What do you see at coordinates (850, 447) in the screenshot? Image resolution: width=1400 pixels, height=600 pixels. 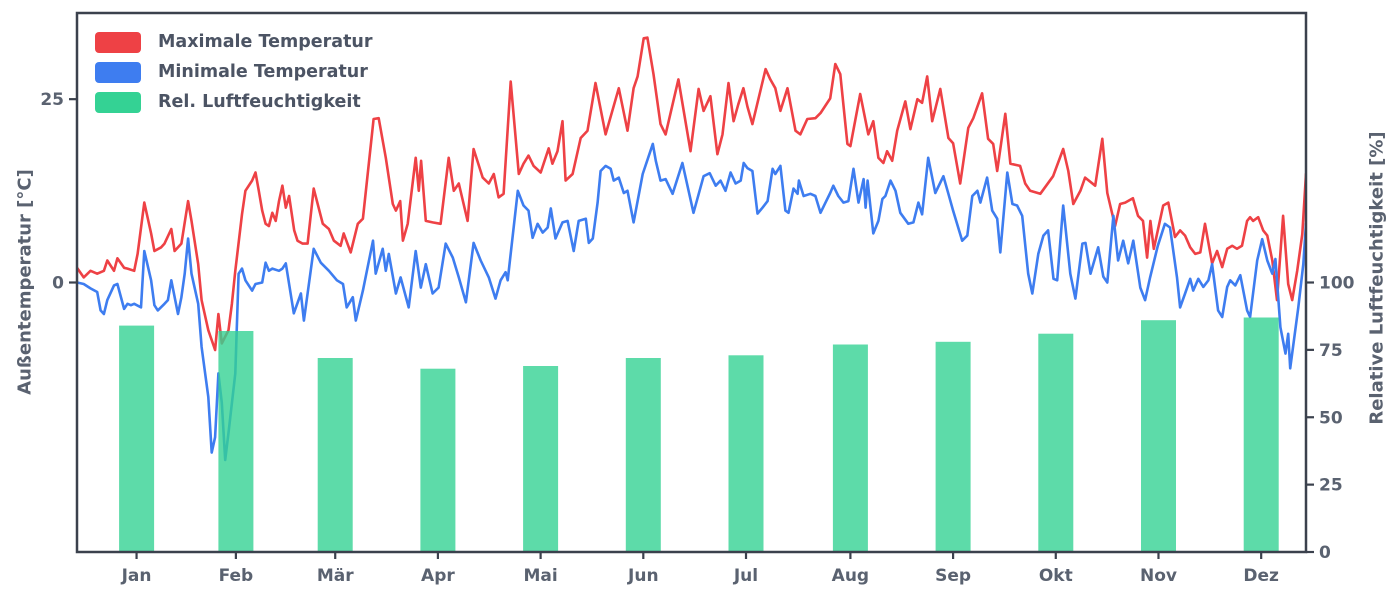 I see `humidity-bar-Aug` at bounding box center [850, 447].